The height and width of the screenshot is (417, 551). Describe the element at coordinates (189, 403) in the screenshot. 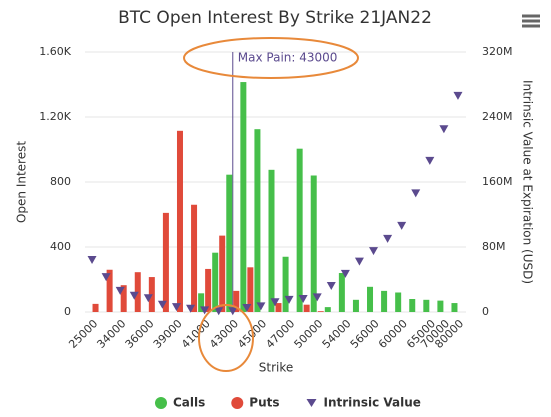

I see `legend-label: Calls` at that location.